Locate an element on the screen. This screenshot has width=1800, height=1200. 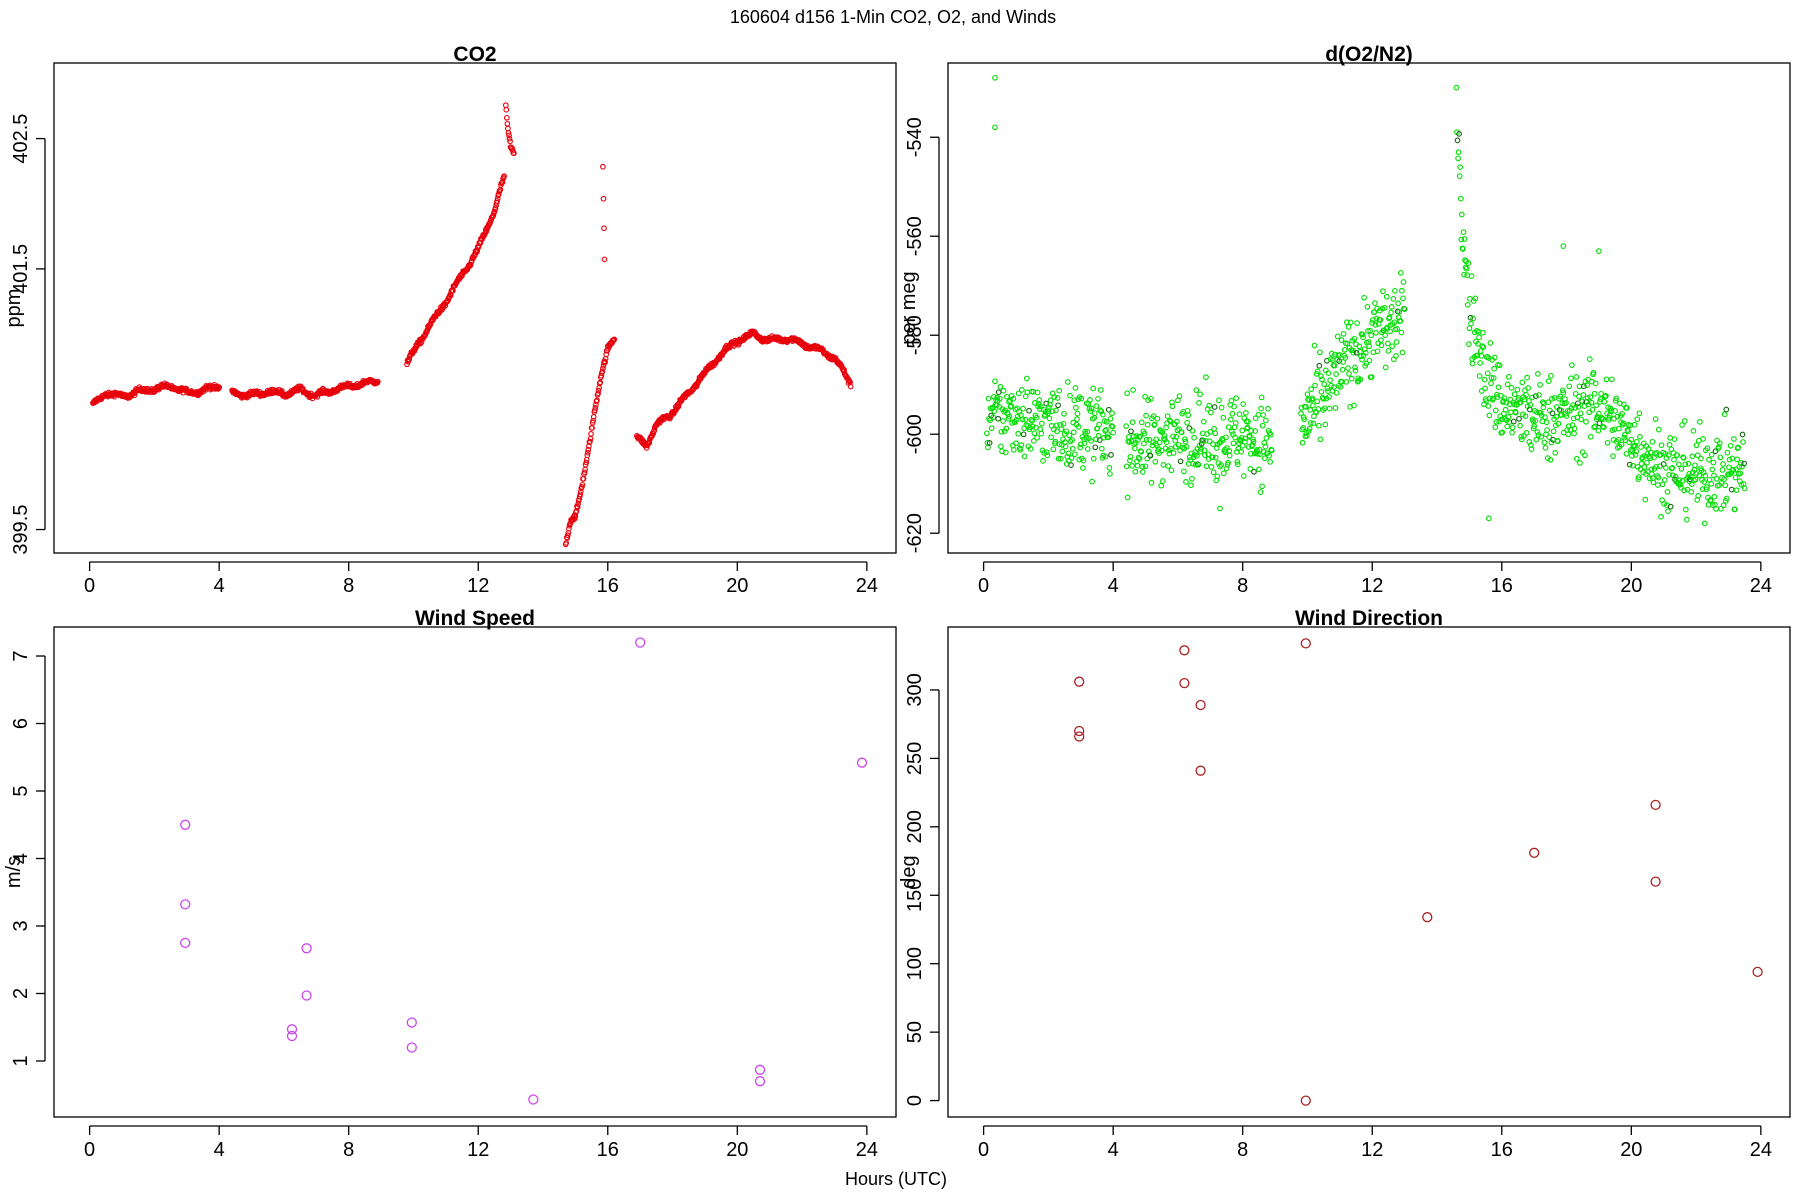
y-tick-label: 150 is located at coordinates (915, 895).